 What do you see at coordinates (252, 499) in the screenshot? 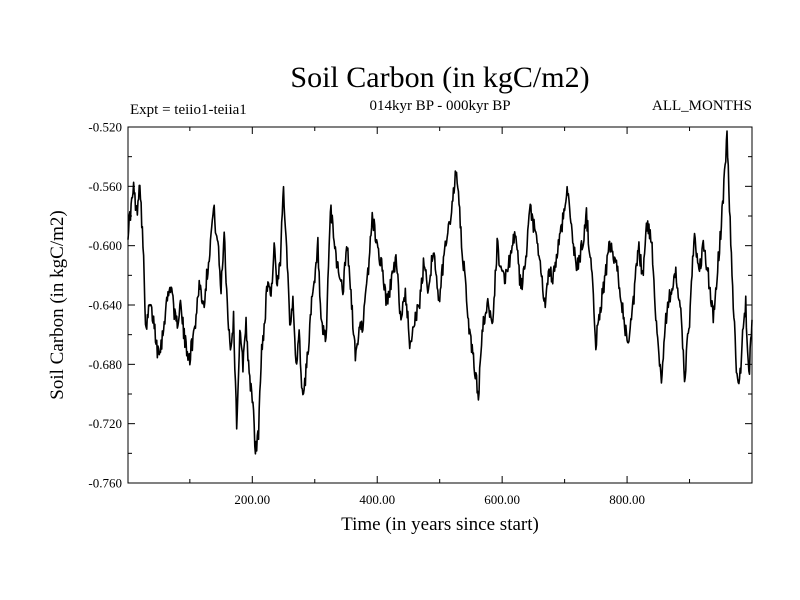
I see `x-tick-label: 200.00` at bounding box center [252, 499].